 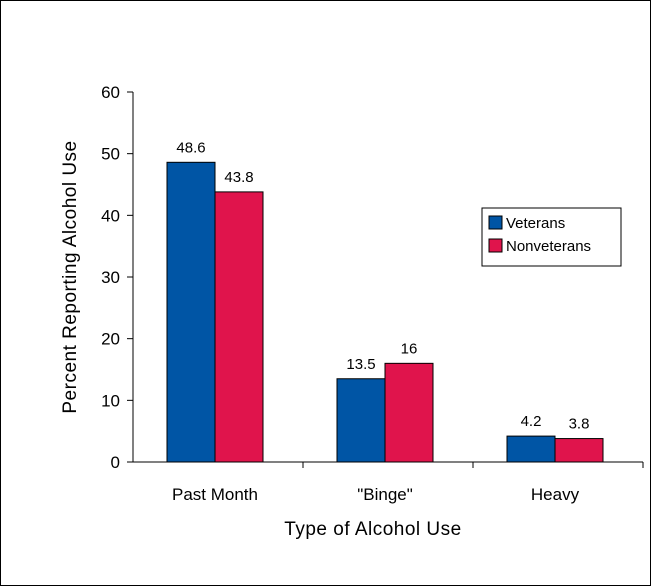 What do you see at coordinates (110, 154) in the screenshot?
I see `y-tick-label: 50` at bounding box center [110, 154].